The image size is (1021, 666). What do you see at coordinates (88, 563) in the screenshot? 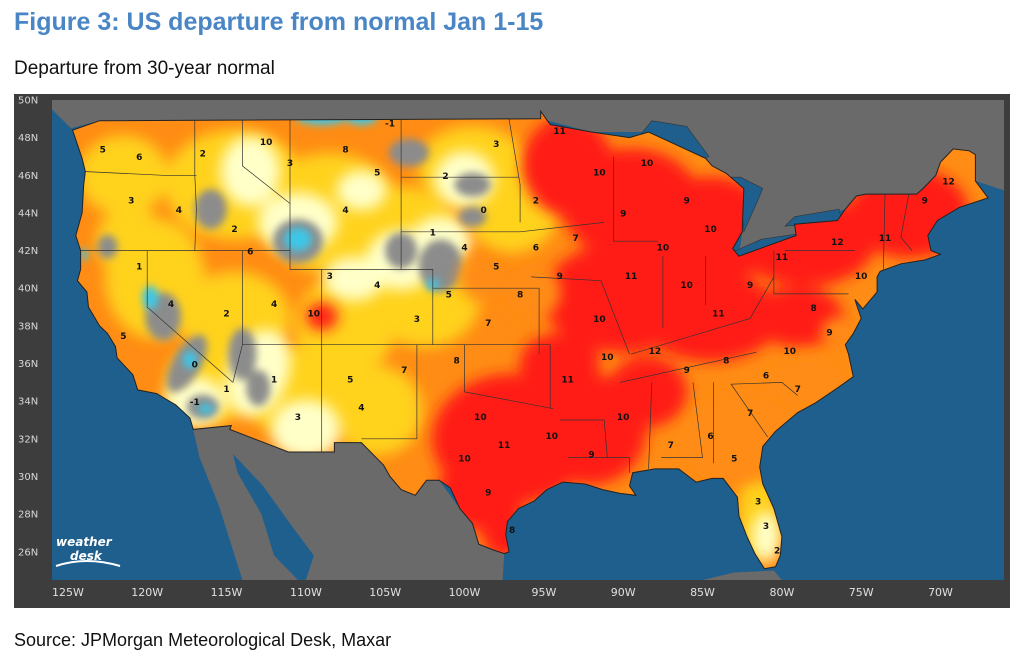
I see `logo-swoosh` at bounding box center [88, 563].